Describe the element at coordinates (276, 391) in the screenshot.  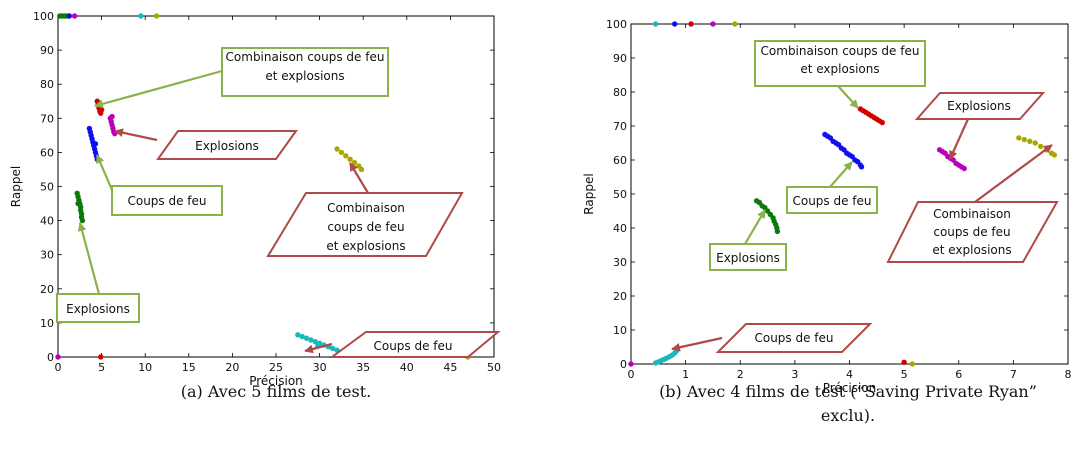
I see `figure-caption: (a) Avec 5 films de test.` at that location.